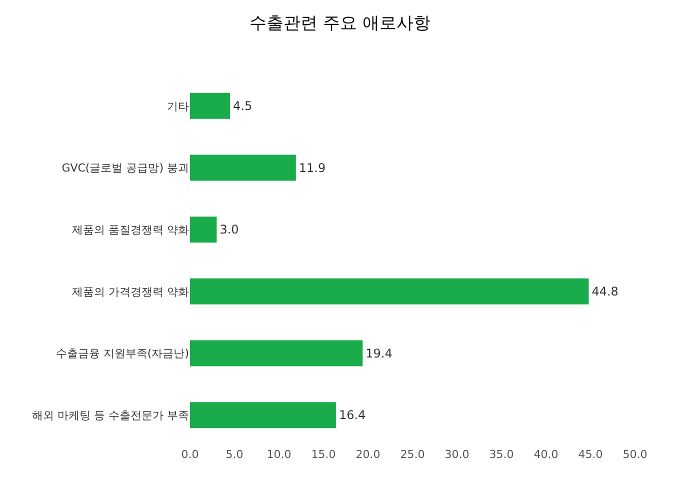 This screenshot has height=481, width=680. Describe the element at coordinates (590, 454) in the screenshot. I see `x-tick-label: 45.0` at that location.